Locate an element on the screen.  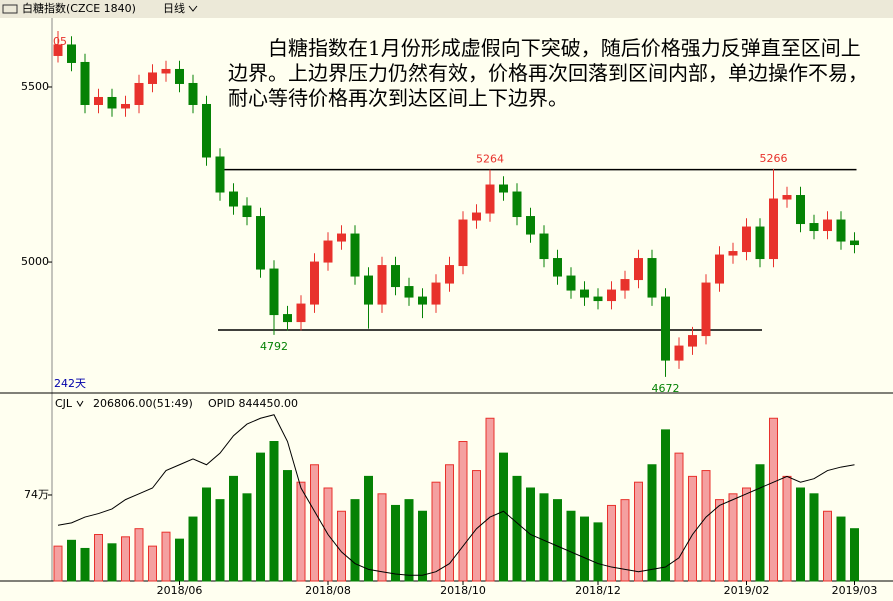
x-tick-label: 2019/02 is located at coordinates (747, 590).